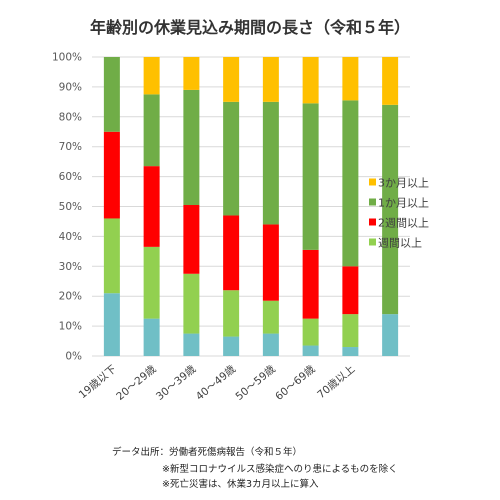  I want to click on x-tick-label: 70歳以上, so click(336, 382).